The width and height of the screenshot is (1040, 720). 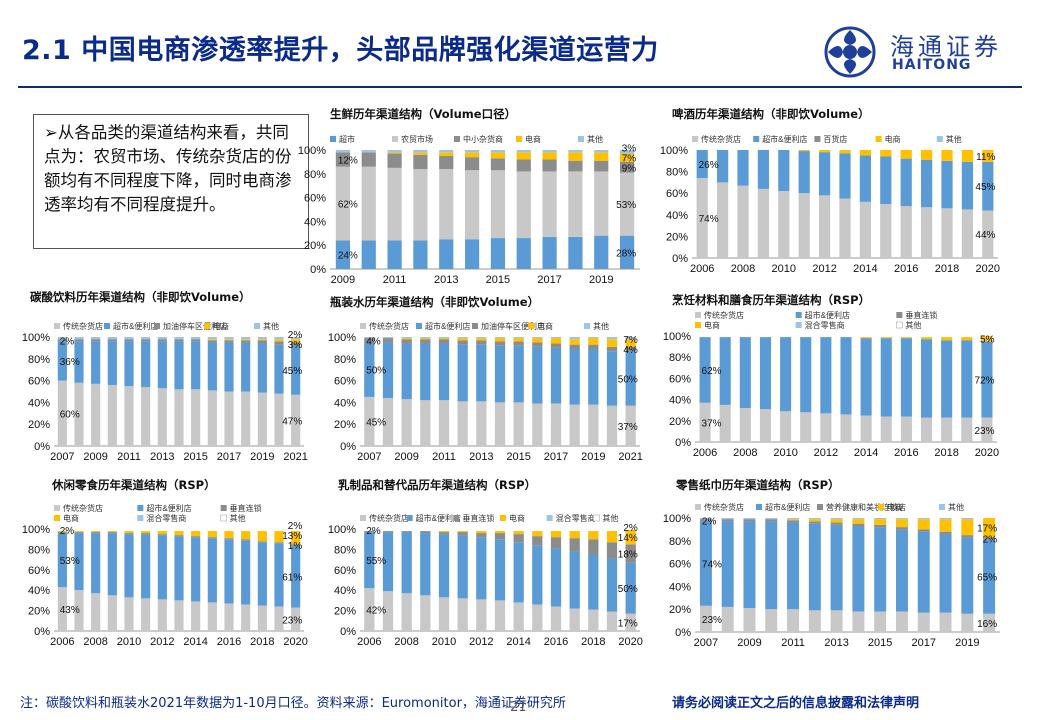 I want to click on x-tick-label: 2017, so click(x=229, y=457).